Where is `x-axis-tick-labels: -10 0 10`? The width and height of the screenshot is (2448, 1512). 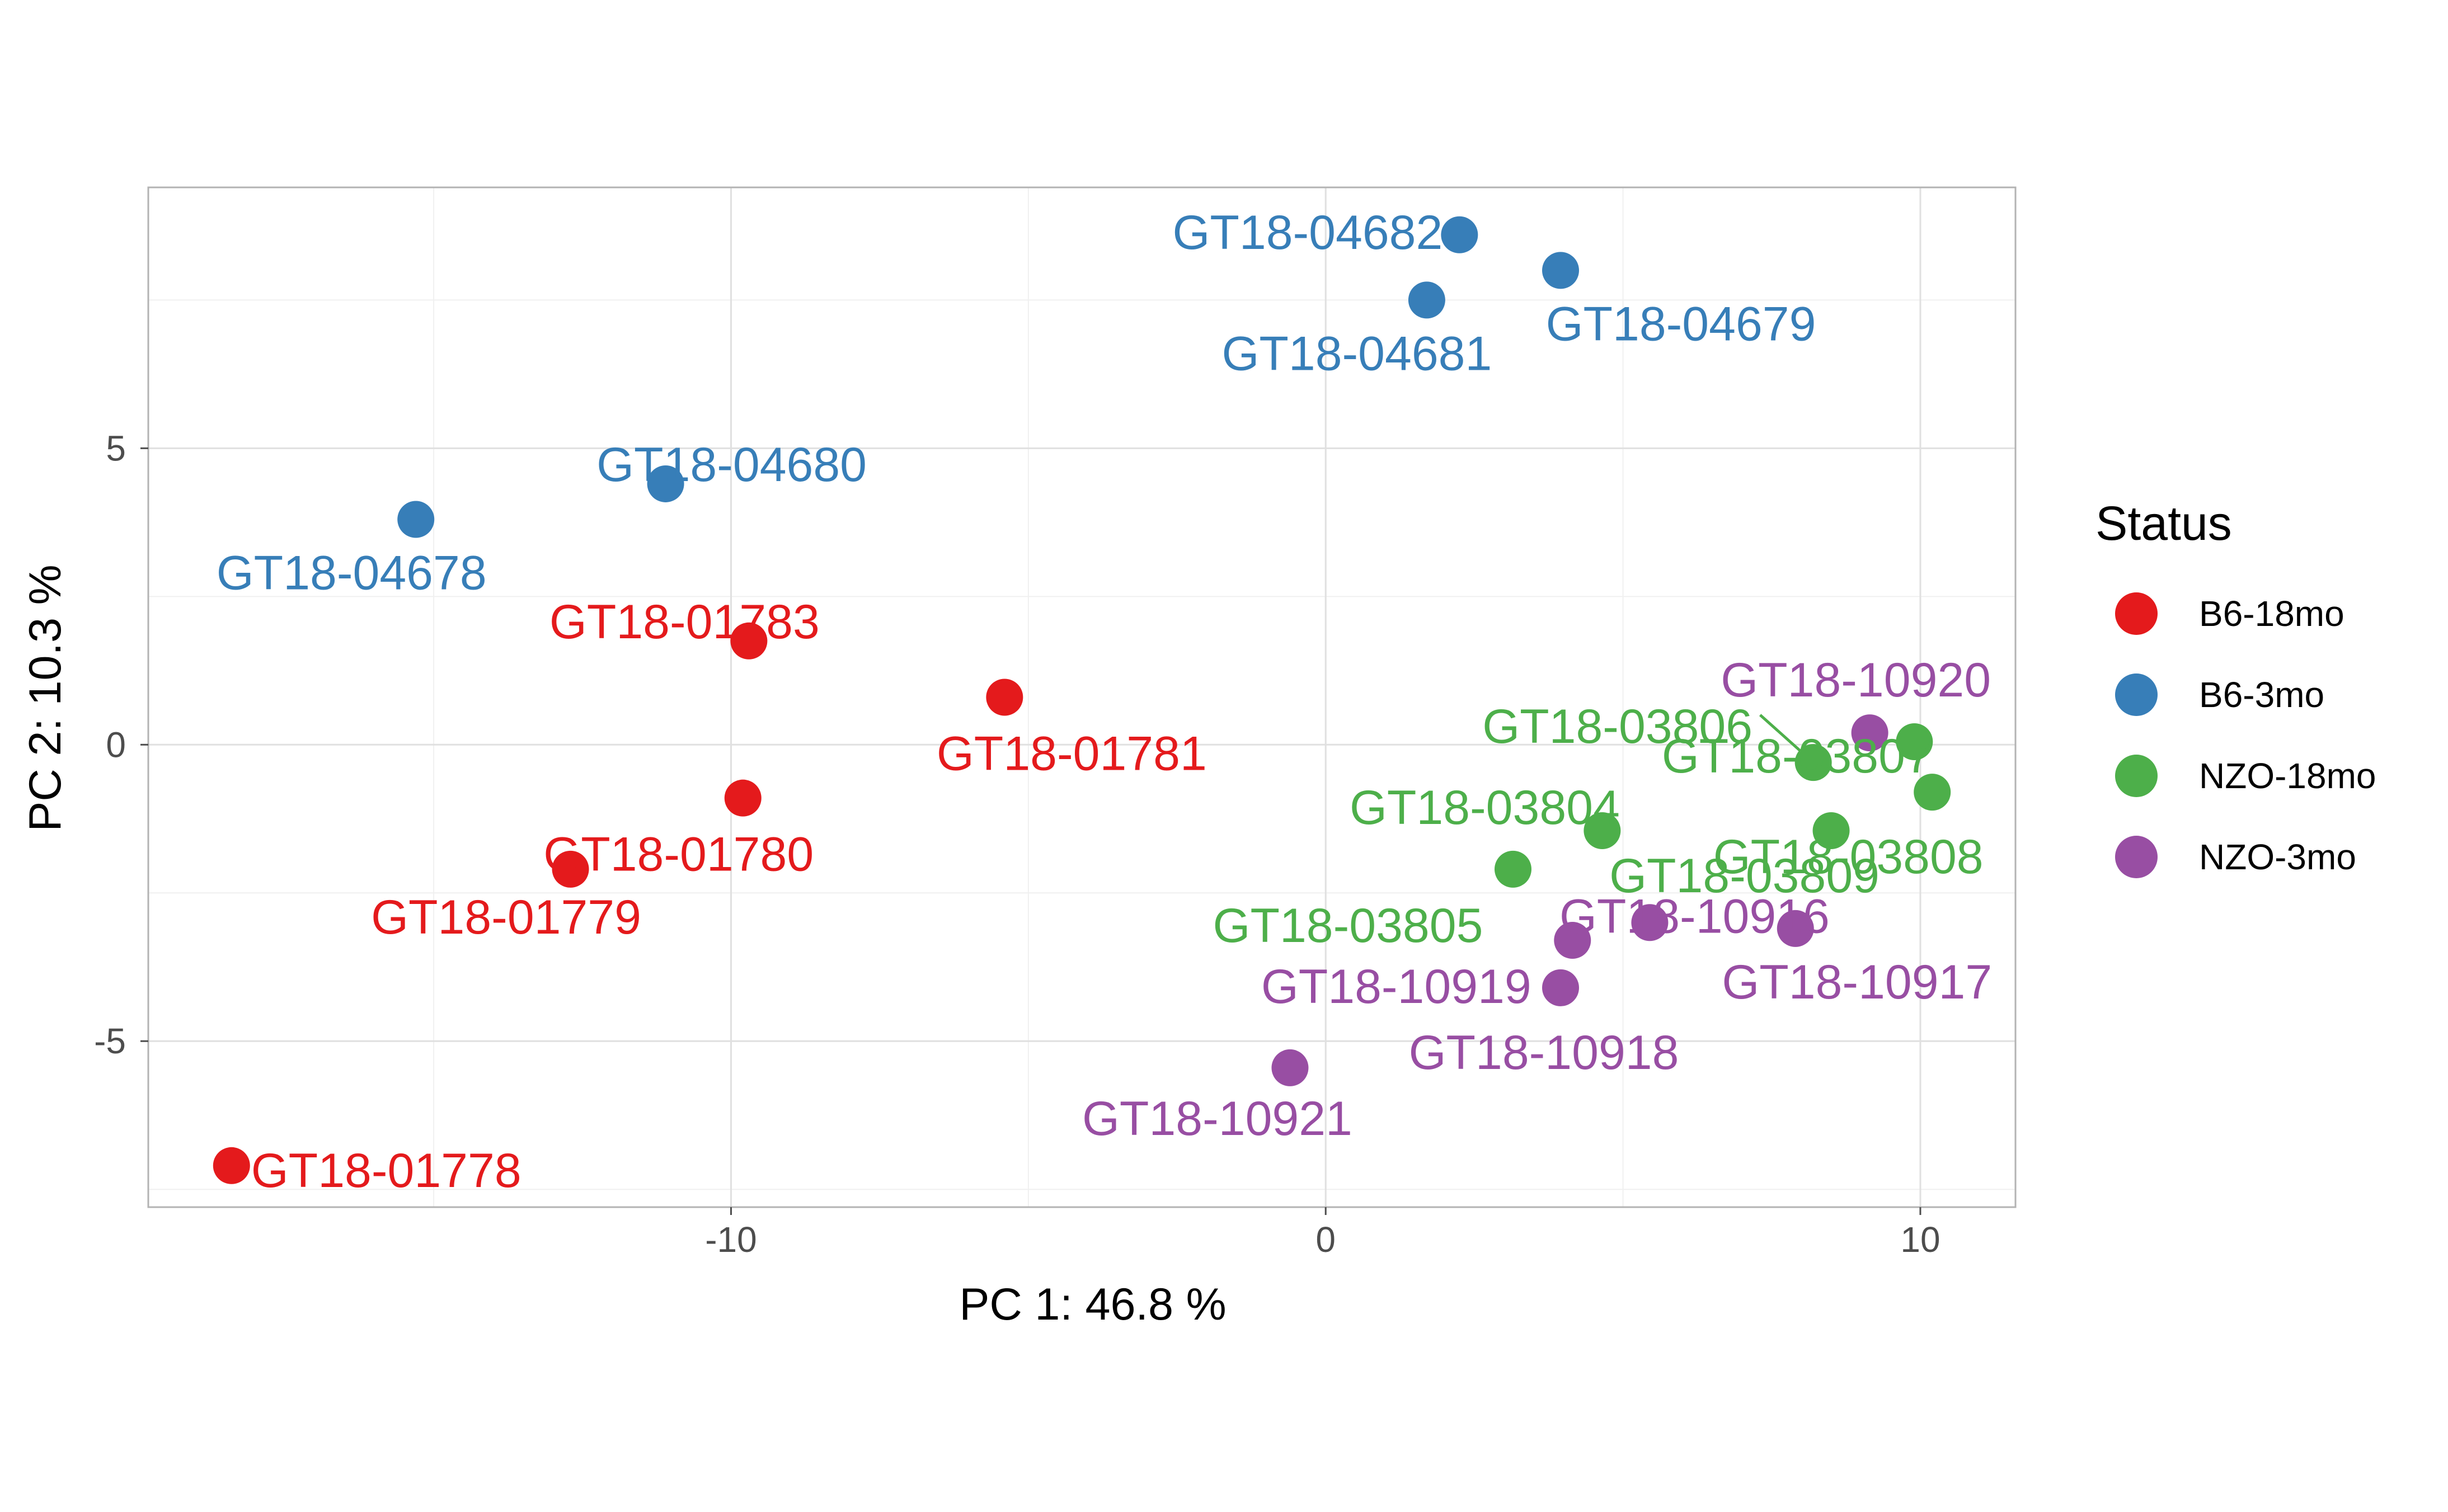
x-axis-tick-labels: -10 0 10 is located at coordinates (1322, 1240).